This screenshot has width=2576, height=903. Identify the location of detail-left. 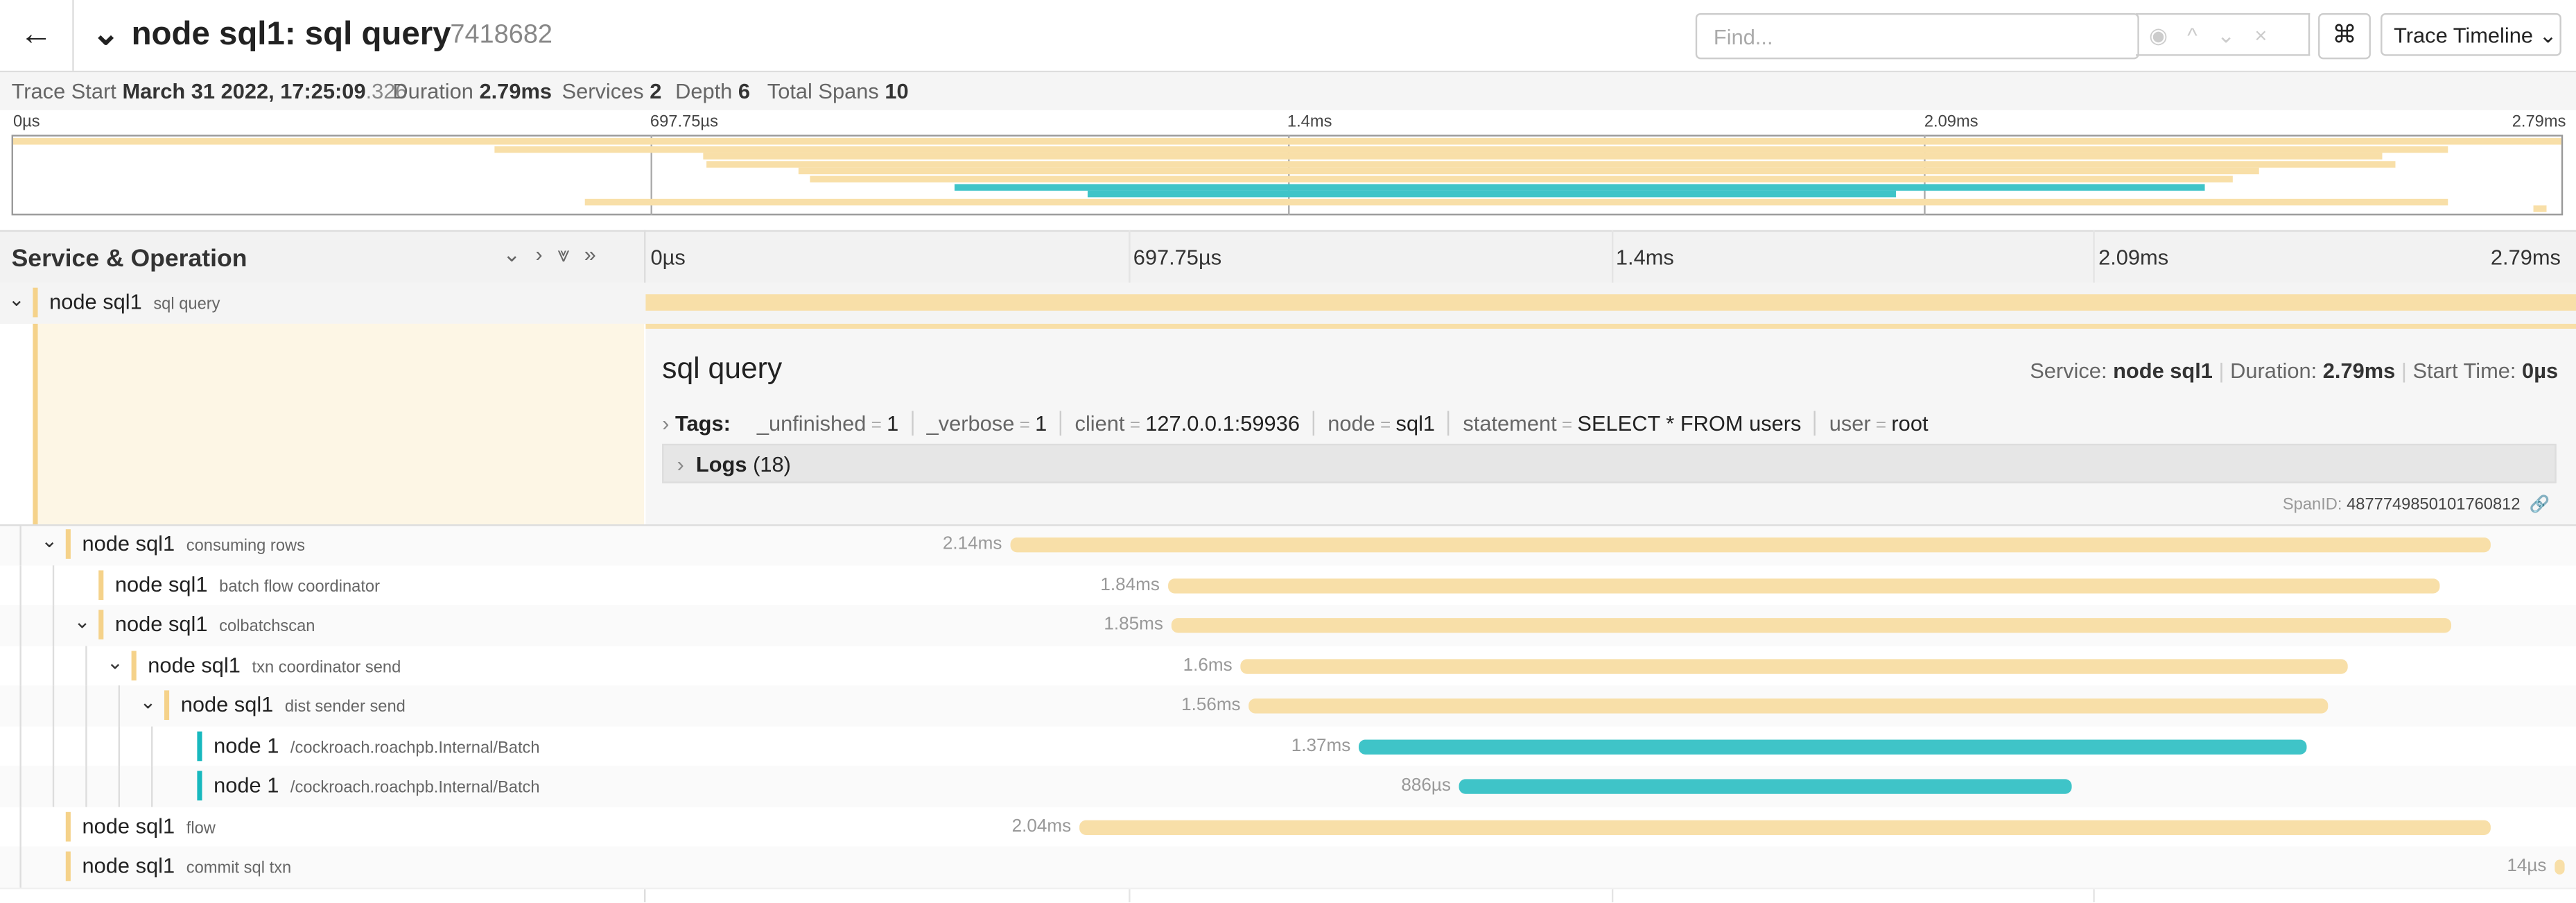
(339, 424).